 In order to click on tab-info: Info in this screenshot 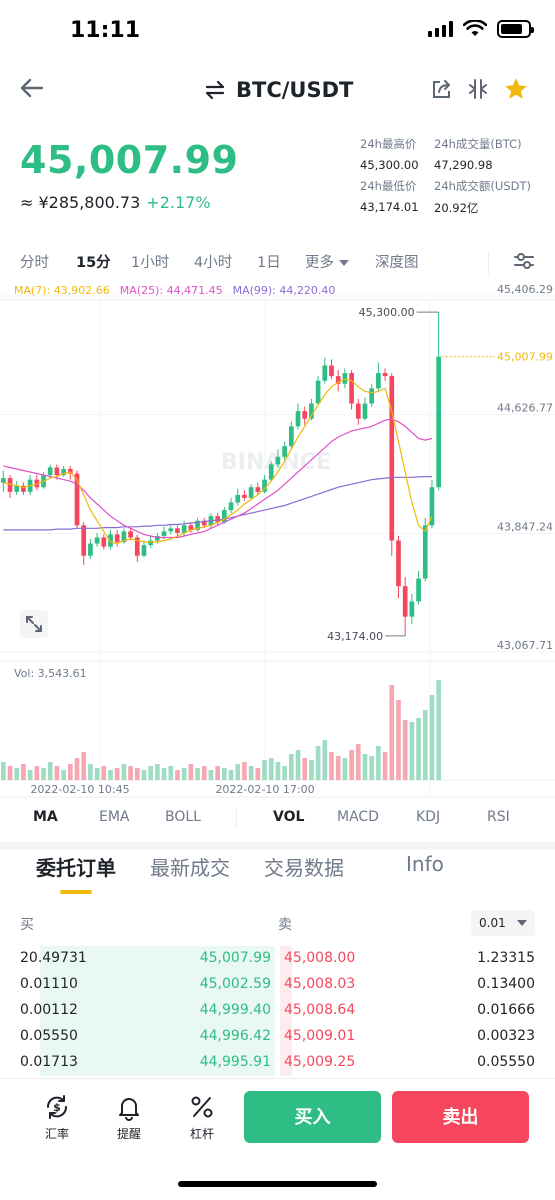, I will do `click(425, 864)`.